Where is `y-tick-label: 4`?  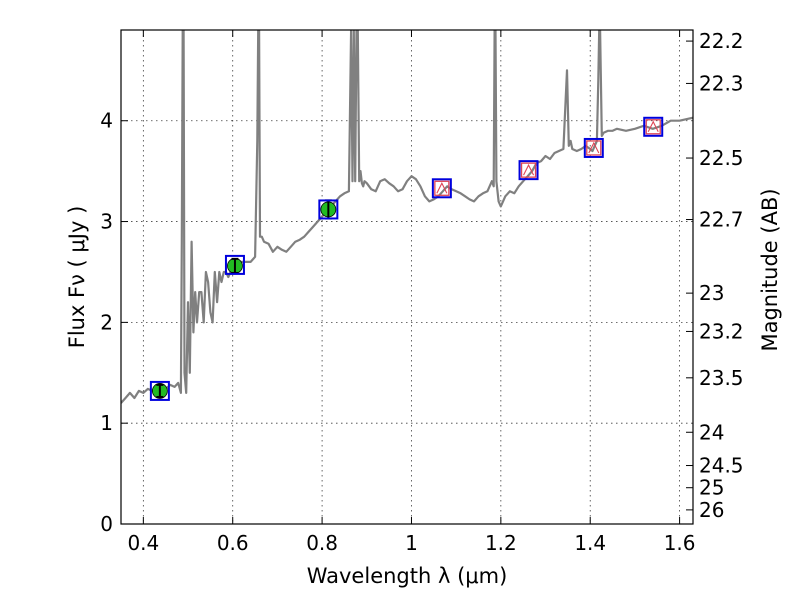 y-tick-label: 4 is located at coordinates (106, 121).